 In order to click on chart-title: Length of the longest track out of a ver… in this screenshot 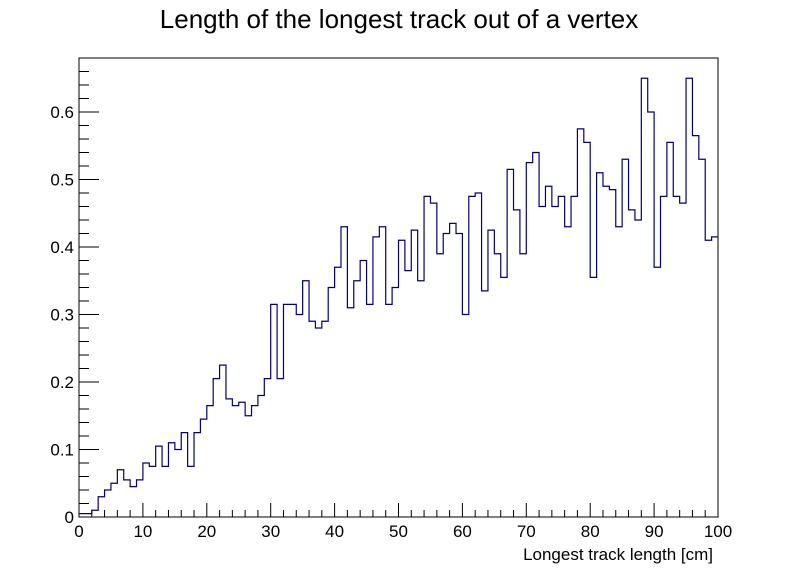, I will do `click(399, 19)`.